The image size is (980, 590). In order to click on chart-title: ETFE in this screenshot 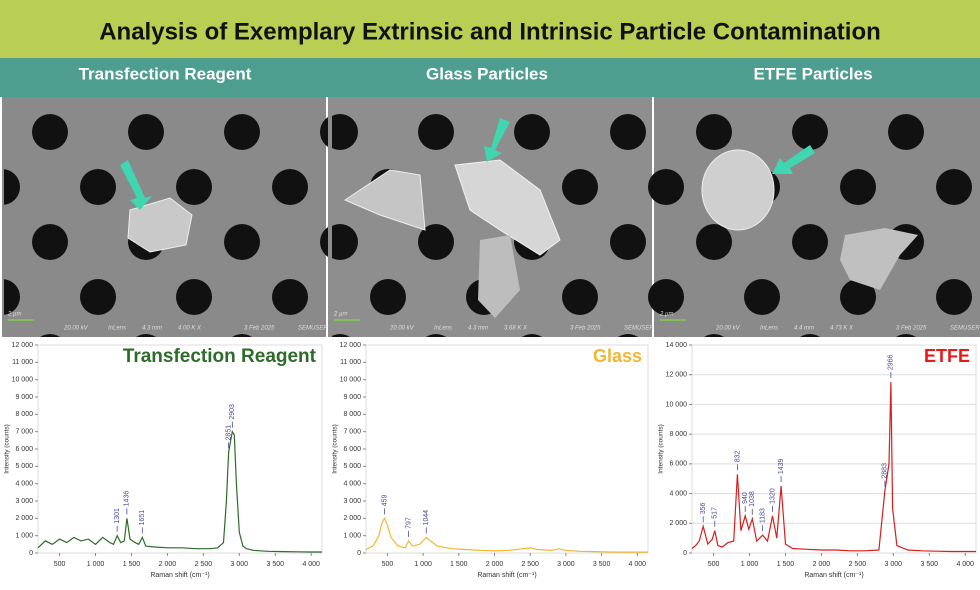, I will do `click(947, 356)`.